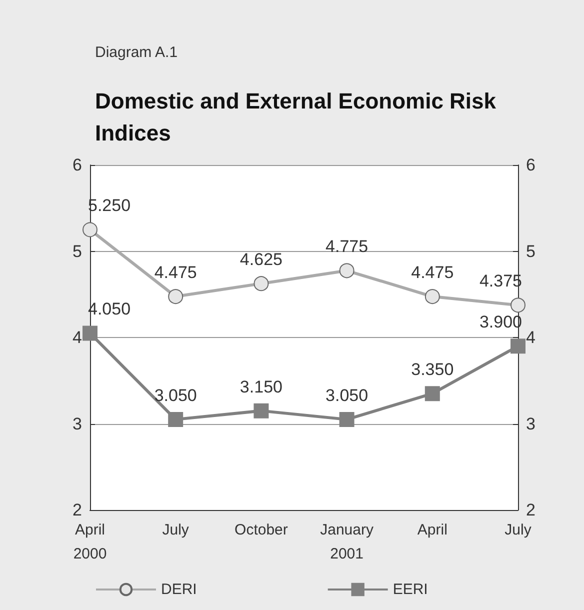 The image size is (584, 610). Describe the element at coordinates (77, 251) in the screenshot. I see `y-tick-label: 5` at that location.